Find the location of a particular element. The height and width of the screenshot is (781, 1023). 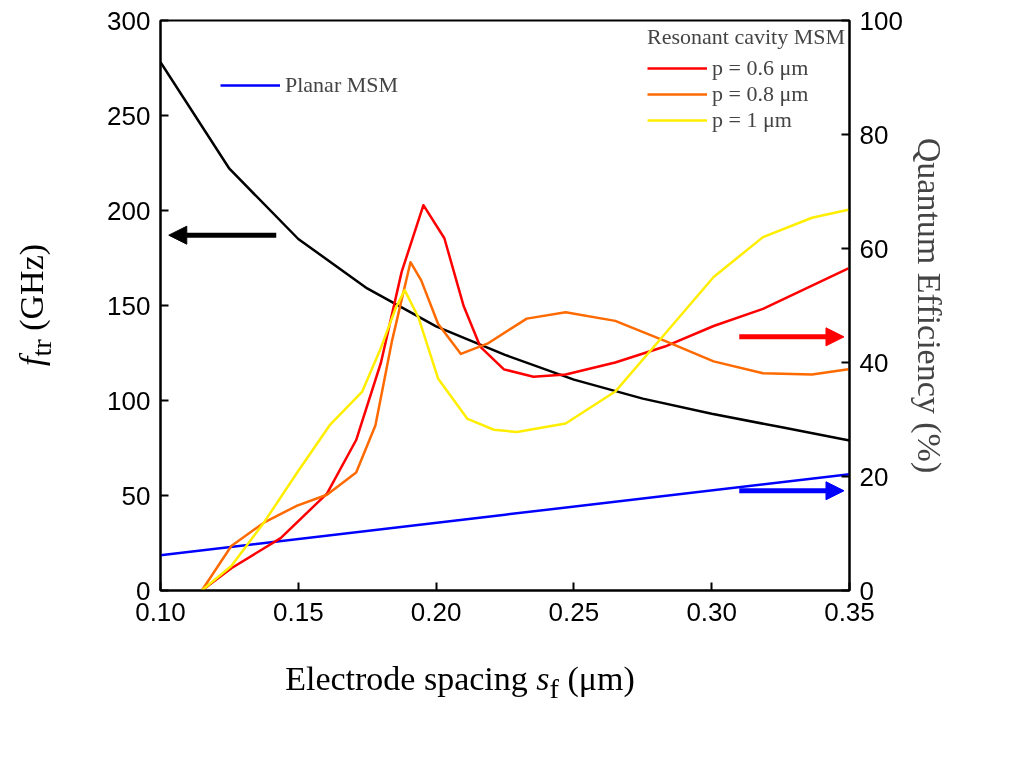

y-tick-label: 250 is located at coordinates (129, 115).